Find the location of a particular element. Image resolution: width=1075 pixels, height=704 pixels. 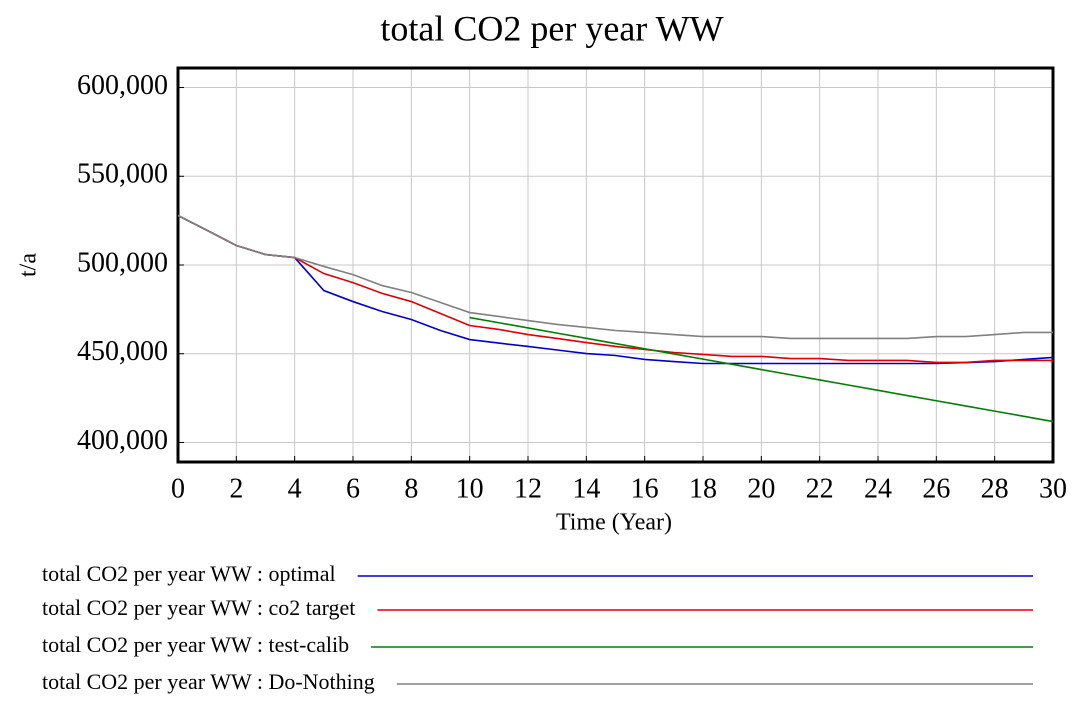

x-tick-label: 20 is located at coordinates (761, 488).